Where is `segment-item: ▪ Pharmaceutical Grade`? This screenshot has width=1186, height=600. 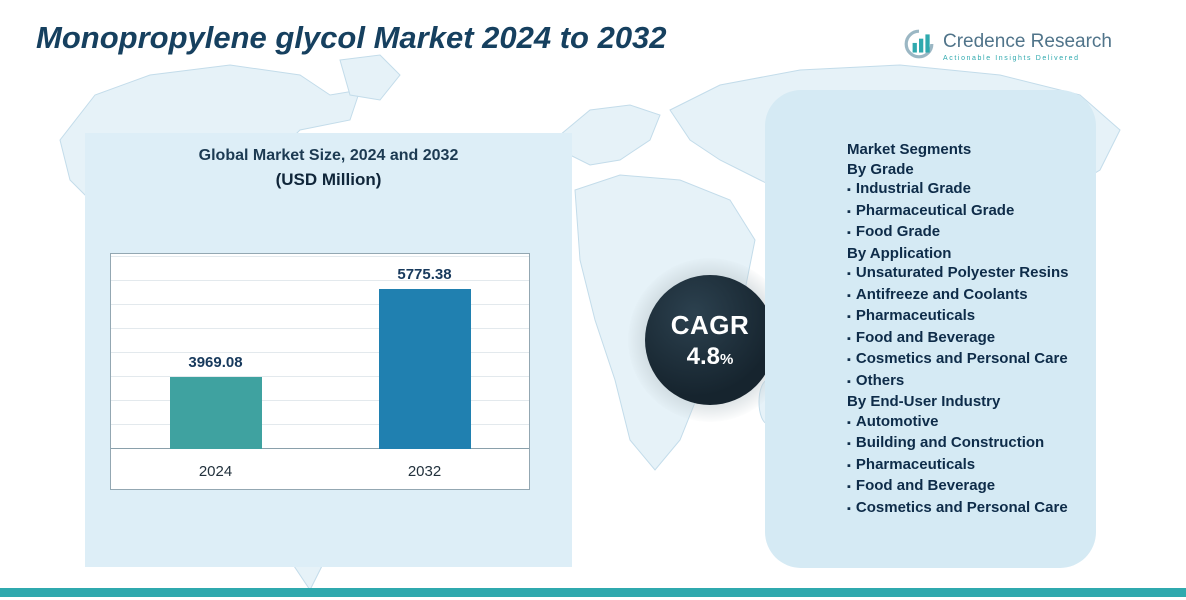 segment-item: ▪ Pharmaceutical Grade is located at coordinates (963, 212).